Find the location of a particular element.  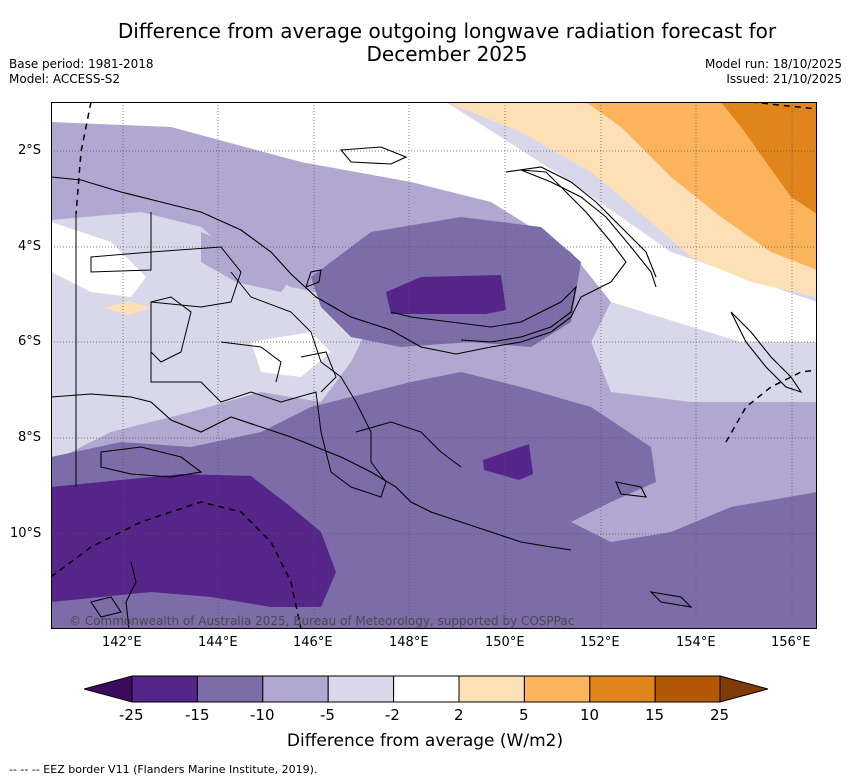

bougainville is located at coordinates (766, 352).